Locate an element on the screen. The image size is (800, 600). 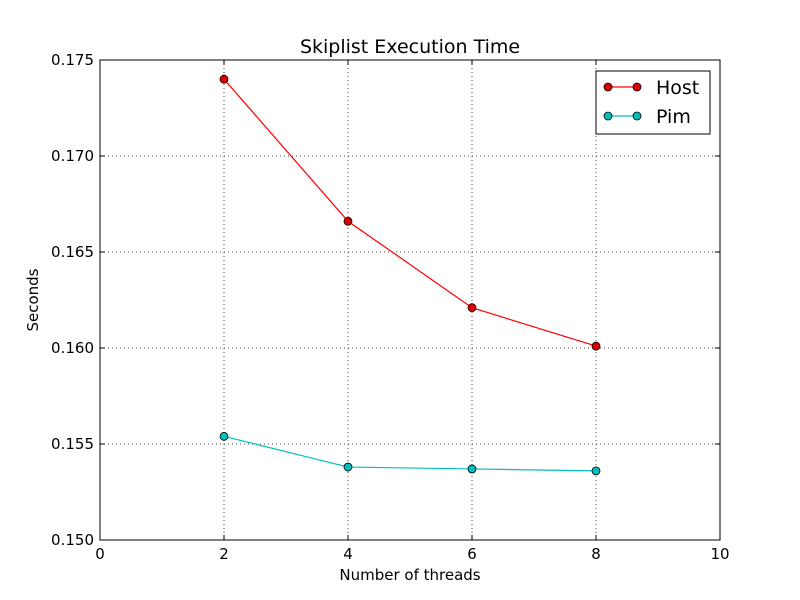
legend-box is located at coordinates (653, 102).